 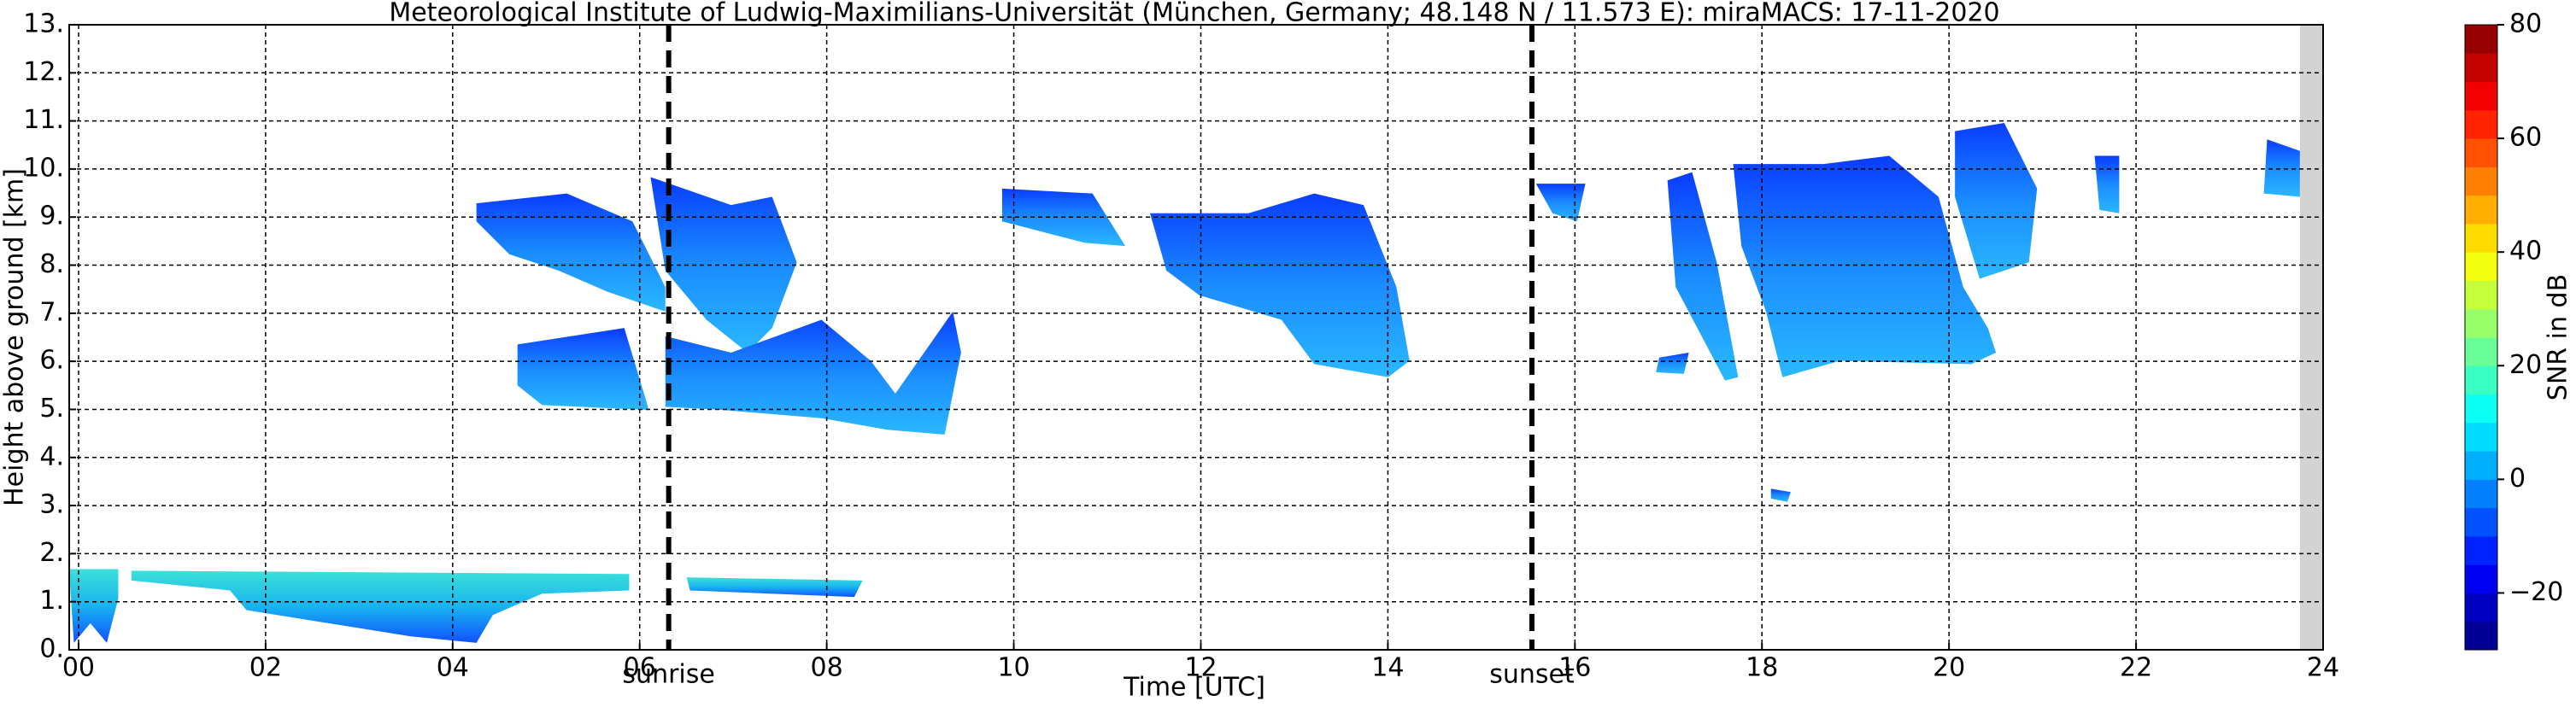 I want to click on x-tick-label: 12, so click(x=1200, y=668).